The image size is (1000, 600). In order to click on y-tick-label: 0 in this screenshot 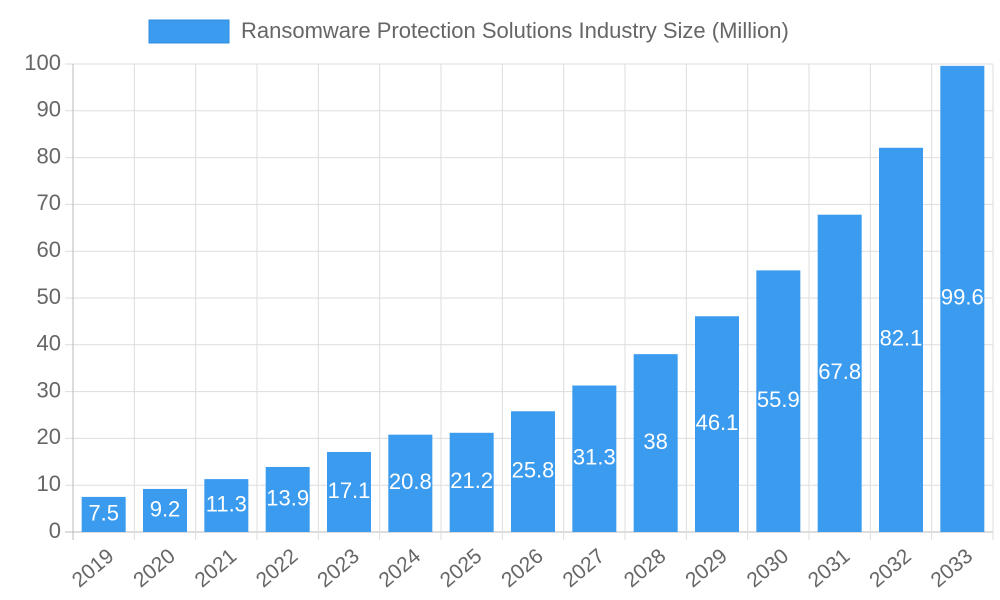, I will do `click(55, 530)`.